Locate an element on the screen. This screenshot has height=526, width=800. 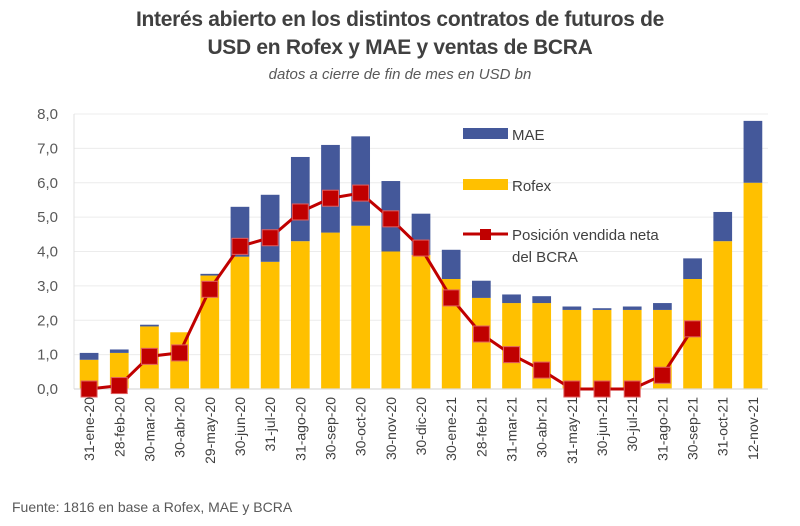
legend-label-rofex: Rofex is located at coordinates (532, 186).